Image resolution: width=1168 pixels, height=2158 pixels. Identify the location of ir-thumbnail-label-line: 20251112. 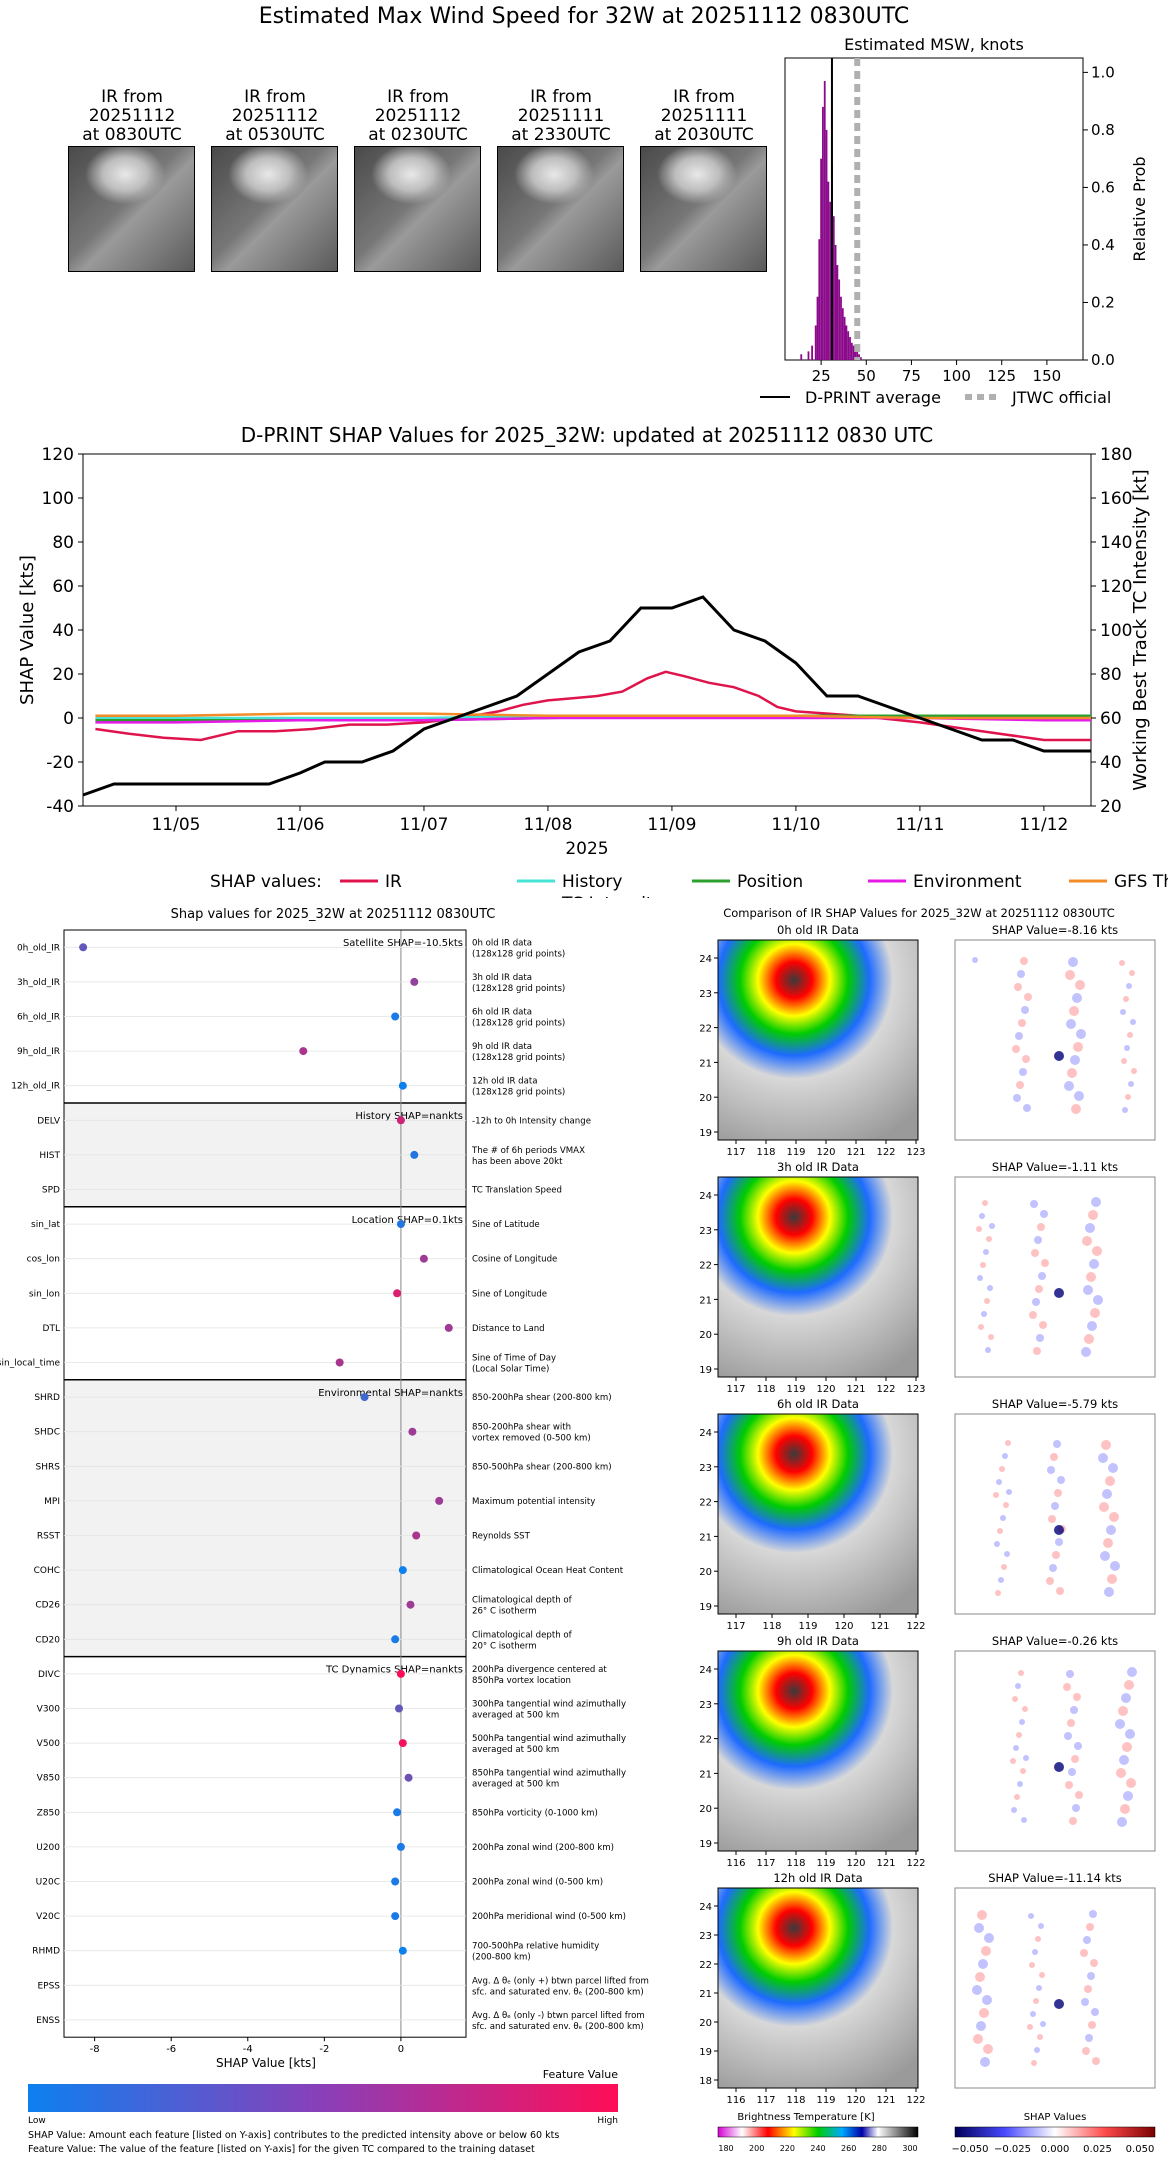
(275, 116).